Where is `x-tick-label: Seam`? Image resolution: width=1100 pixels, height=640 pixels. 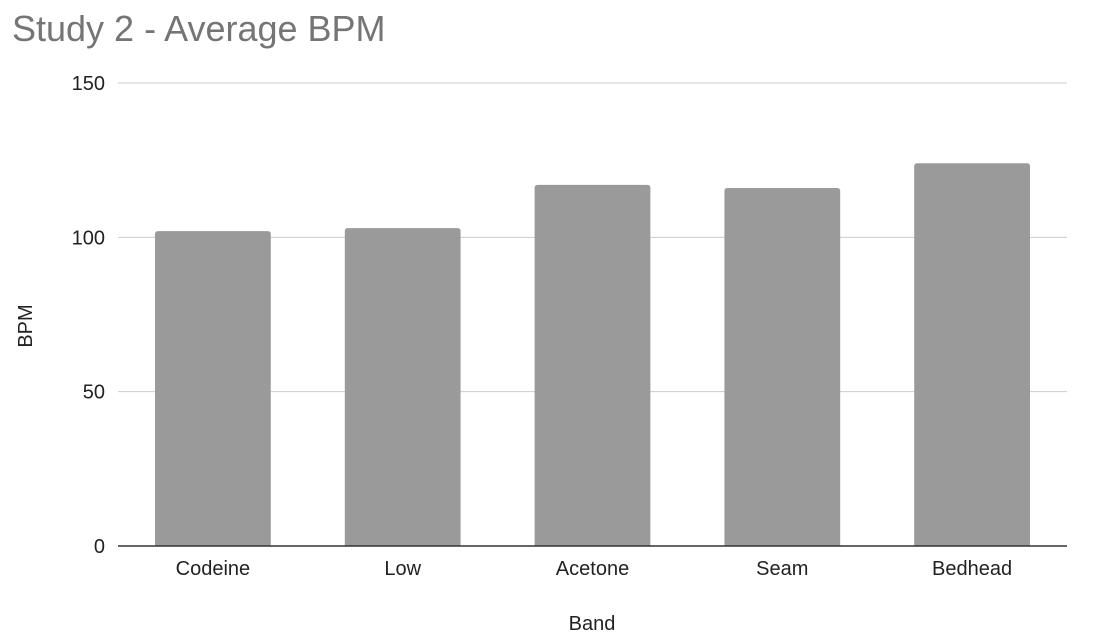
x-tick-label: Seam is located at coordinates (782, 569).